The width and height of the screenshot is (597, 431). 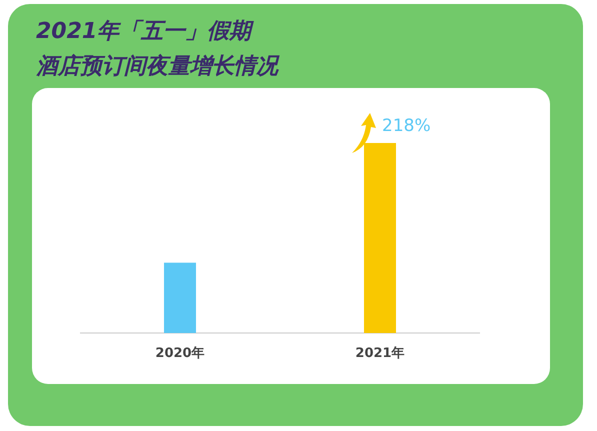 I want to click on chart-subtitle: 酒店预订间夜量增长情况, so click(x=158, y=66).